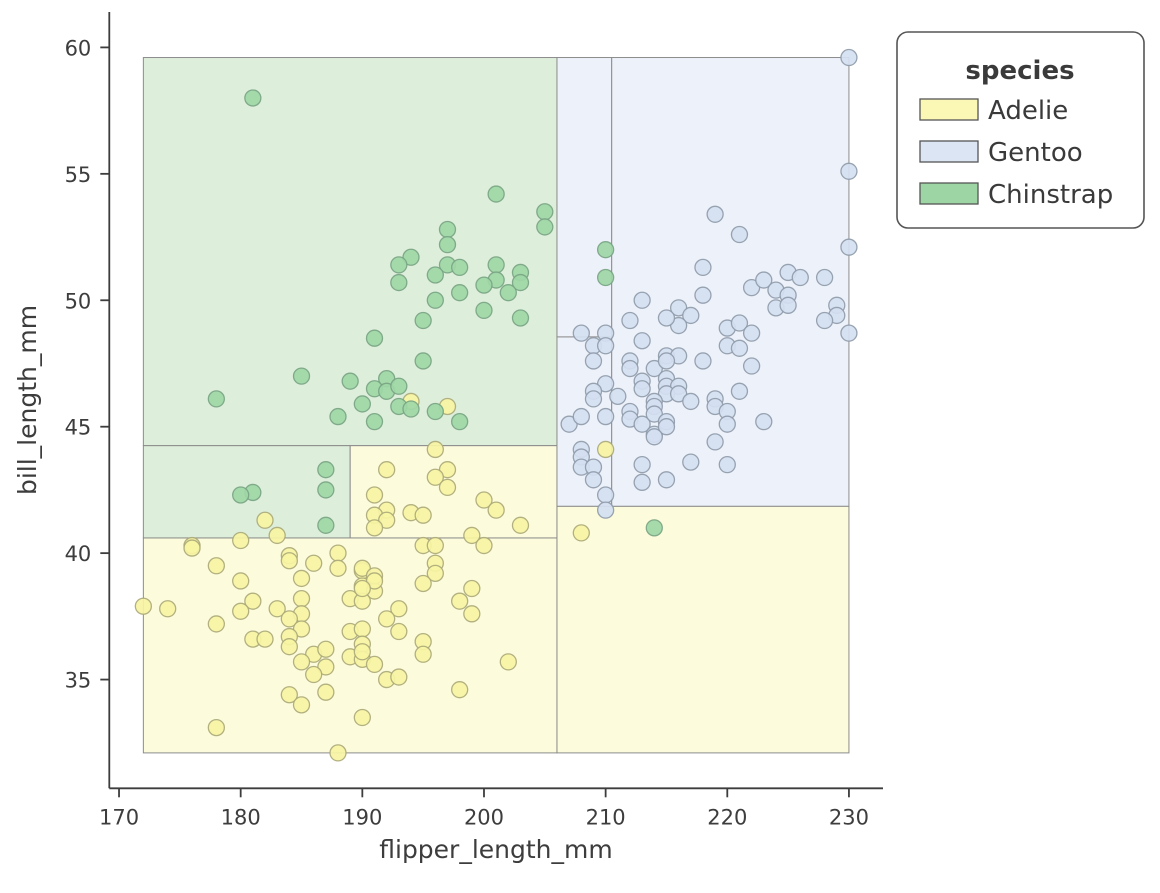 This screenshot has height=893, width=1160. Describe the element at coordinates (241, 817) in the screenshot. I see `x-tick-label: 180` at that location.